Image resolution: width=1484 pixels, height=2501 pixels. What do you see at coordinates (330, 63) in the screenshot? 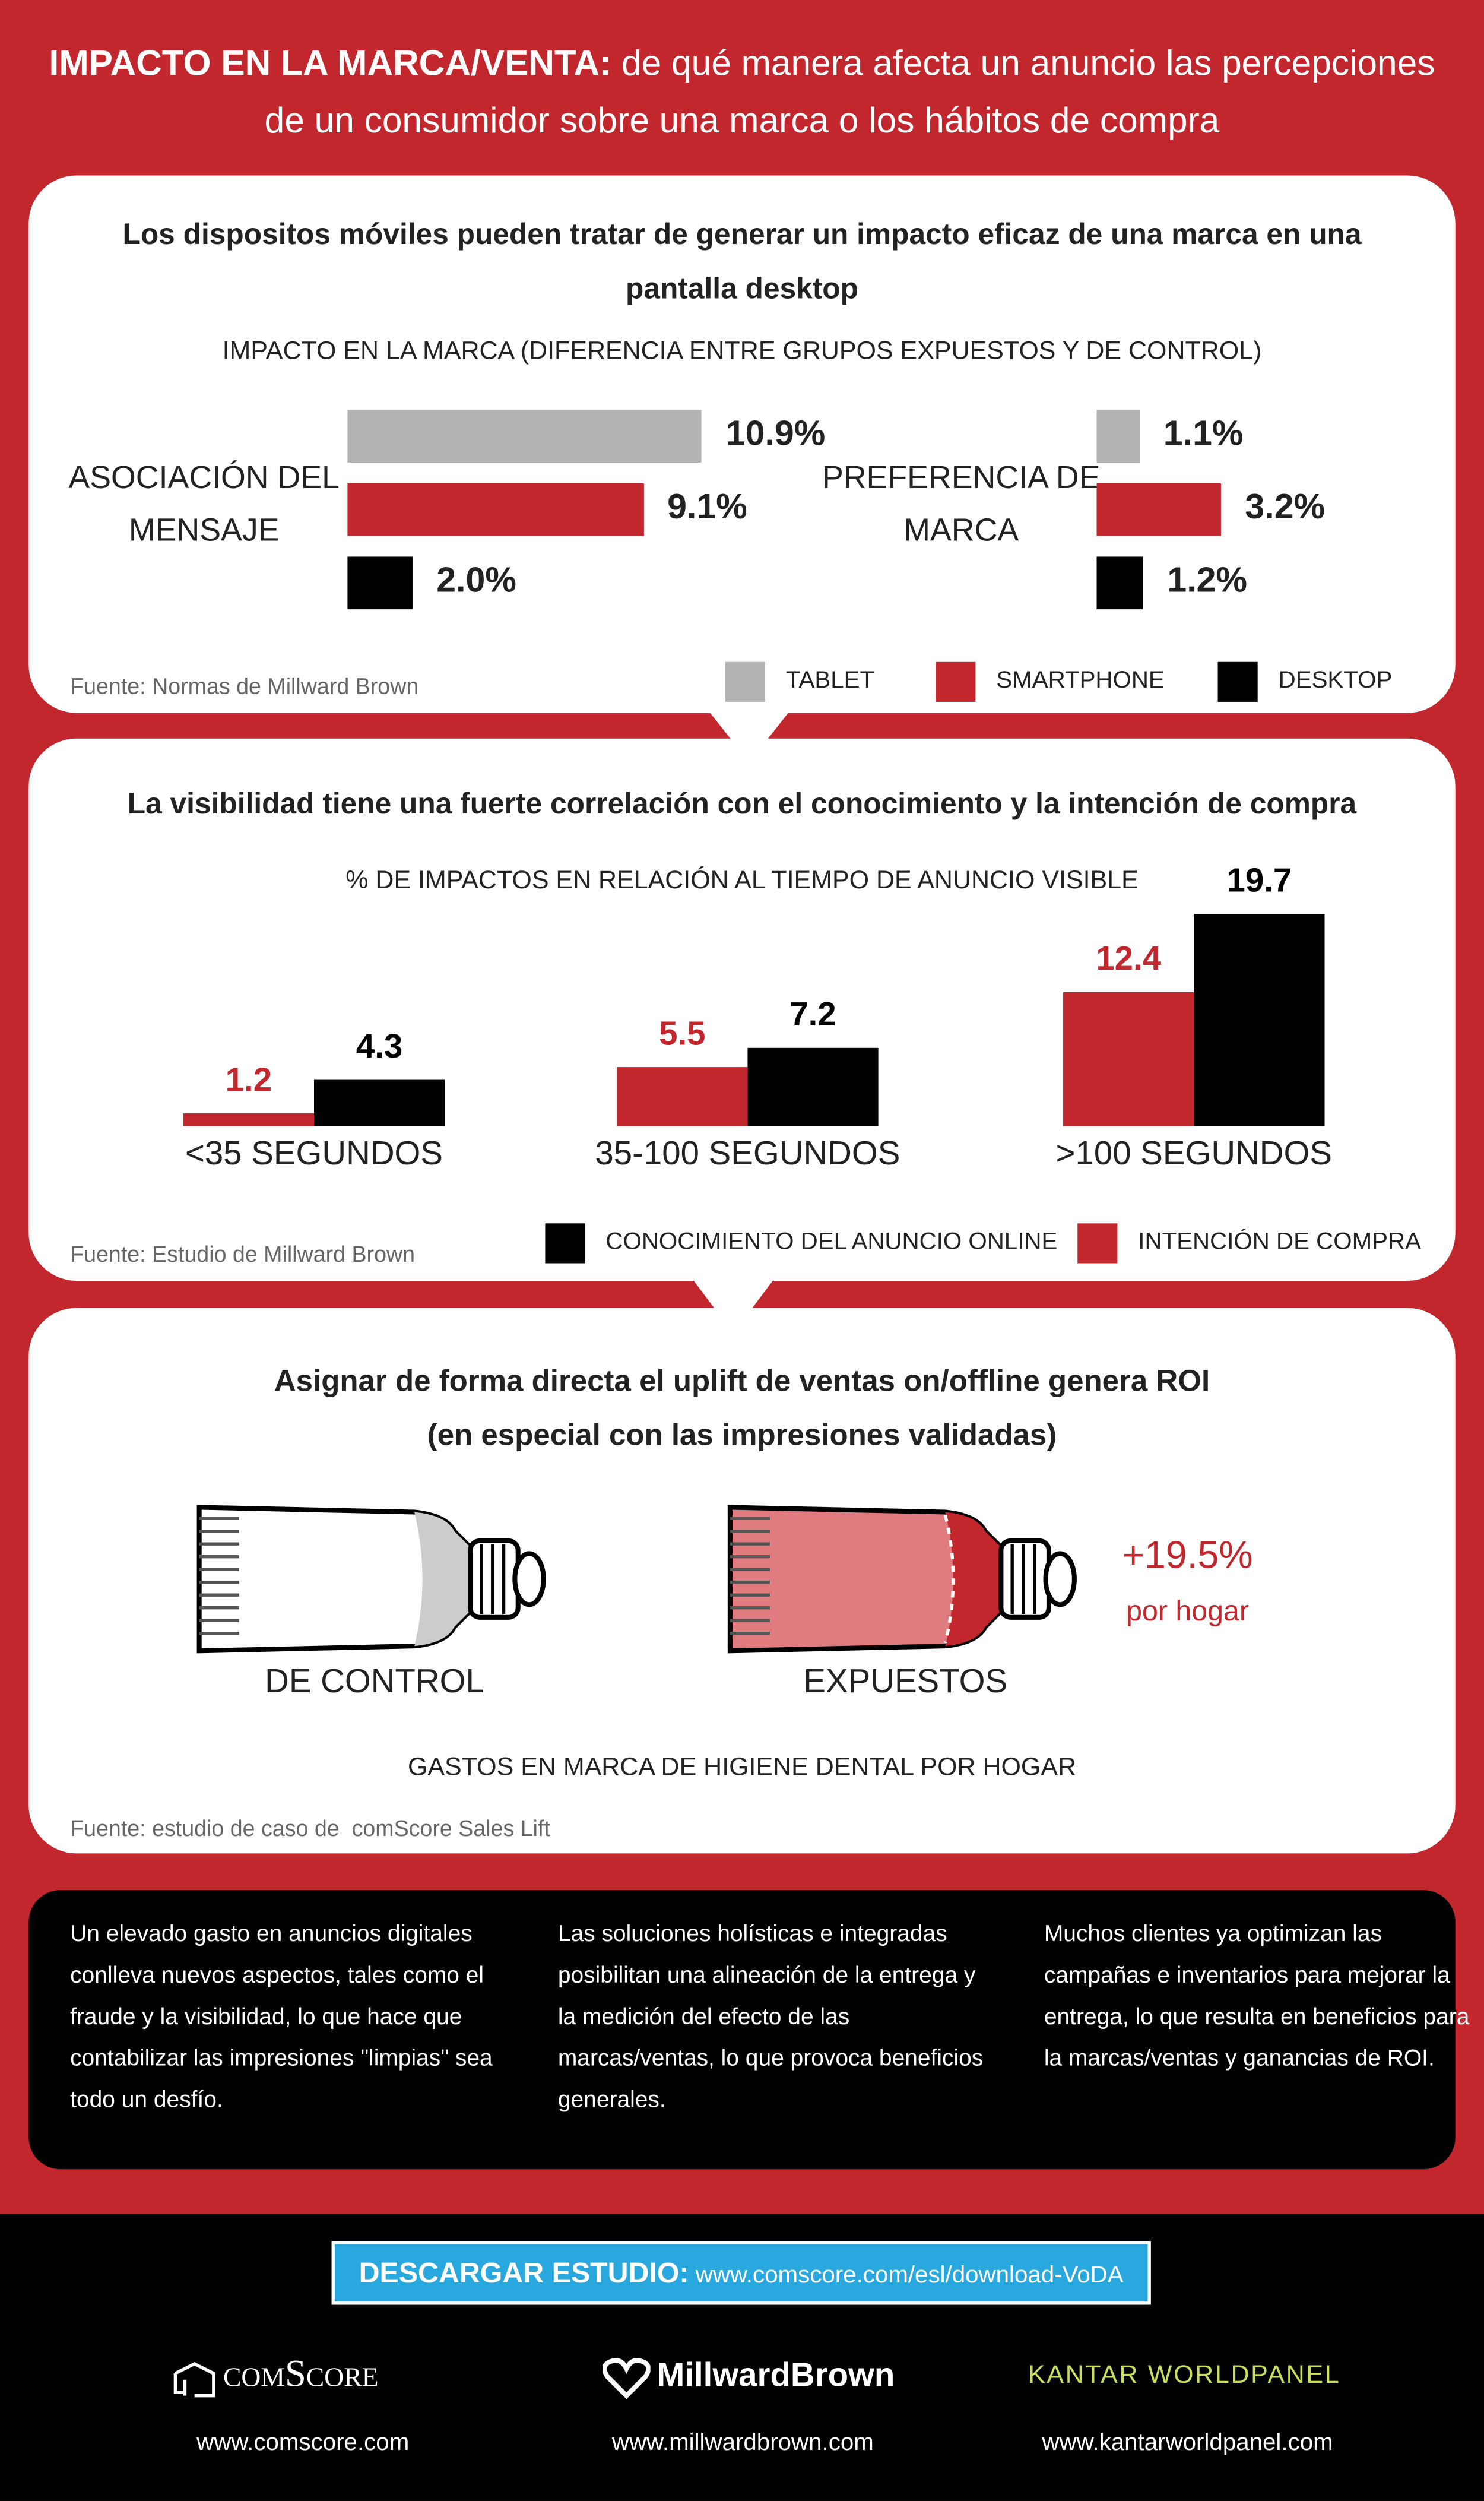
I see `title-bold: IMPACTO EN LA MARCA/VENTA:` at bounding box center [330, 63].